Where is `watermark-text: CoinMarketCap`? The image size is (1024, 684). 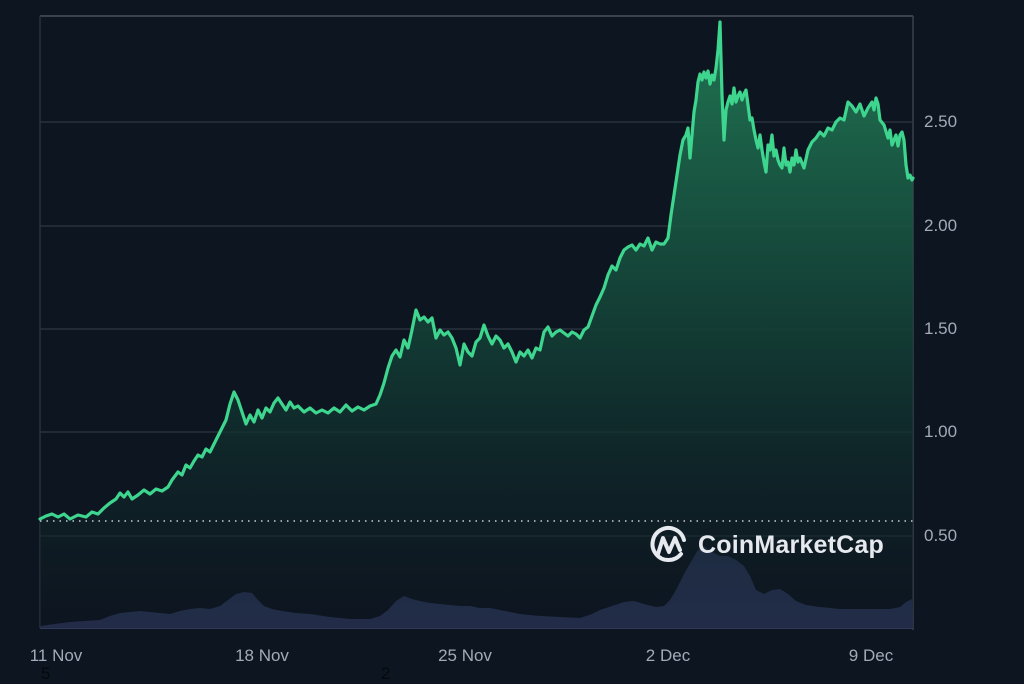 watermark-text: CoinMarketCap is located at coordinates (791, 544).